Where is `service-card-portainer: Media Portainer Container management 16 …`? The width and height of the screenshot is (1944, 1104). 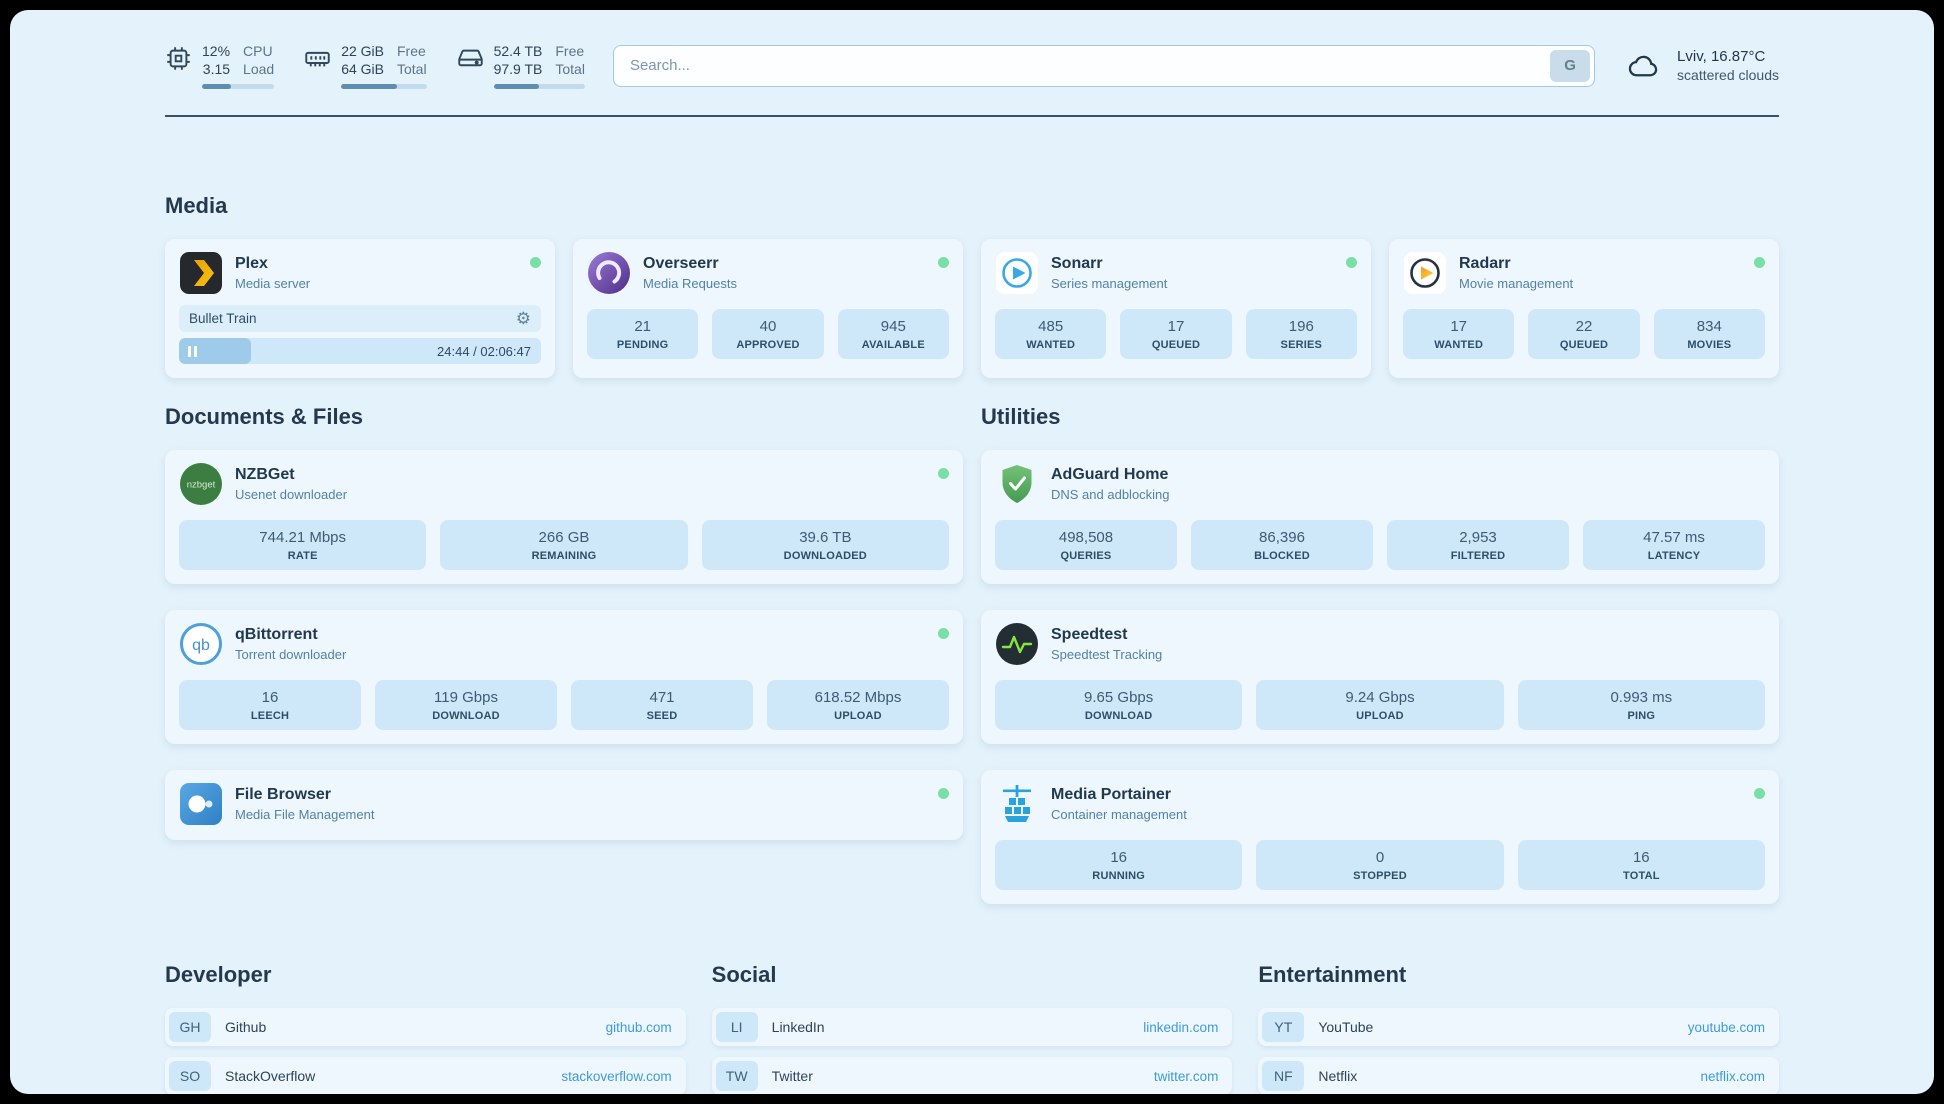 service-card-portainer: Media Portainer Container management 16 … is located at coordinates (1380, 837).